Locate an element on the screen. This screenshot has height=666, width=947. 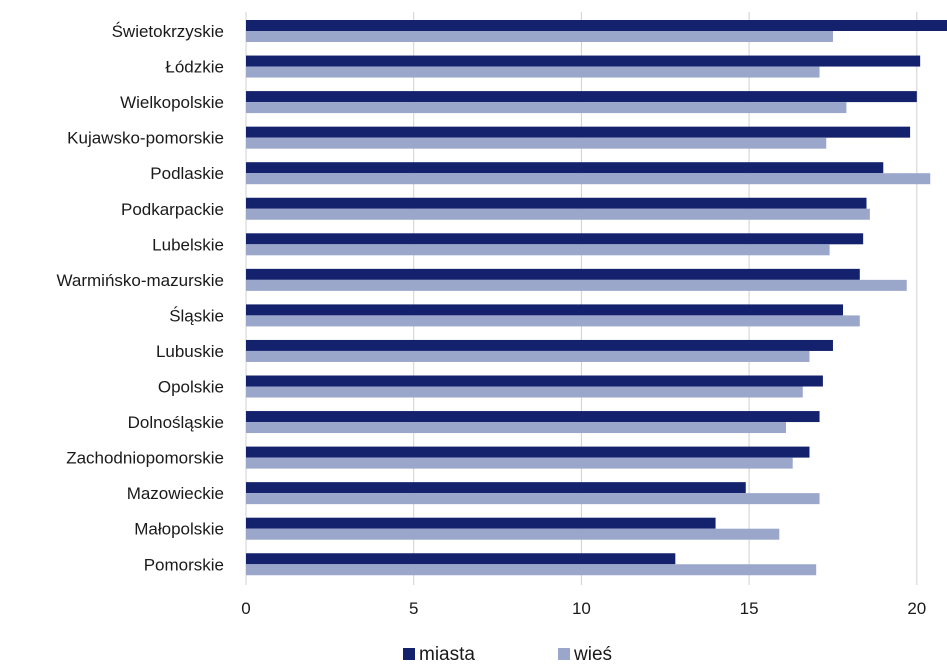
category-label: Kujawsko-pomorskie is located at coordinates (145, 138).